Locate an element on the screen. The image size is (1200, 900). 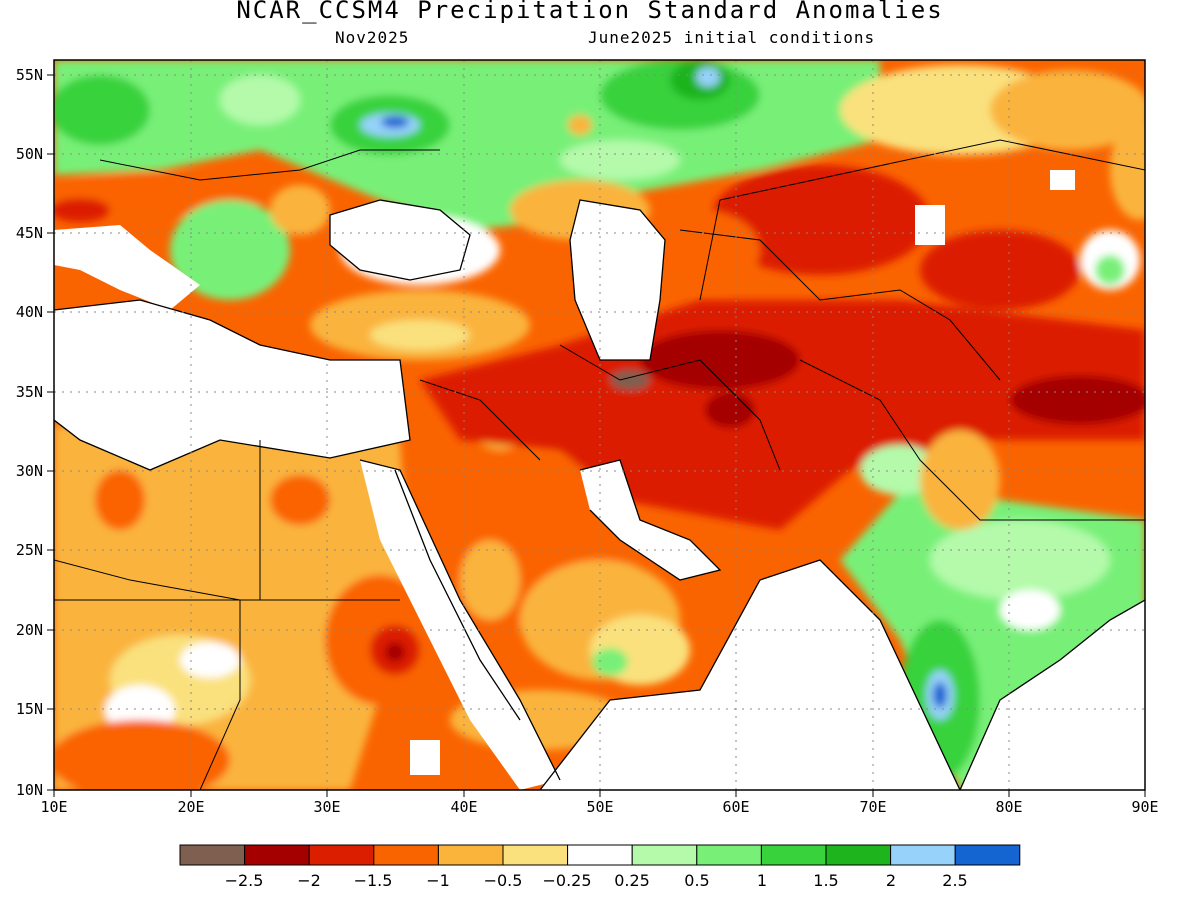
lat-label: 25N is located at coordinates (29, 550).